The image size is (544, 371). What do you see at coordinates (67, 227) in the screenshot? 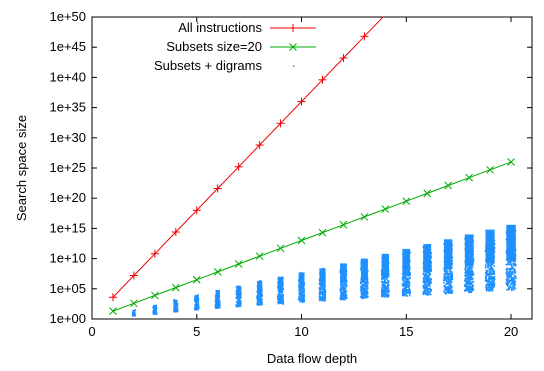
I see `y-tick-label: 1e+15` at bounding box center [67, 227].